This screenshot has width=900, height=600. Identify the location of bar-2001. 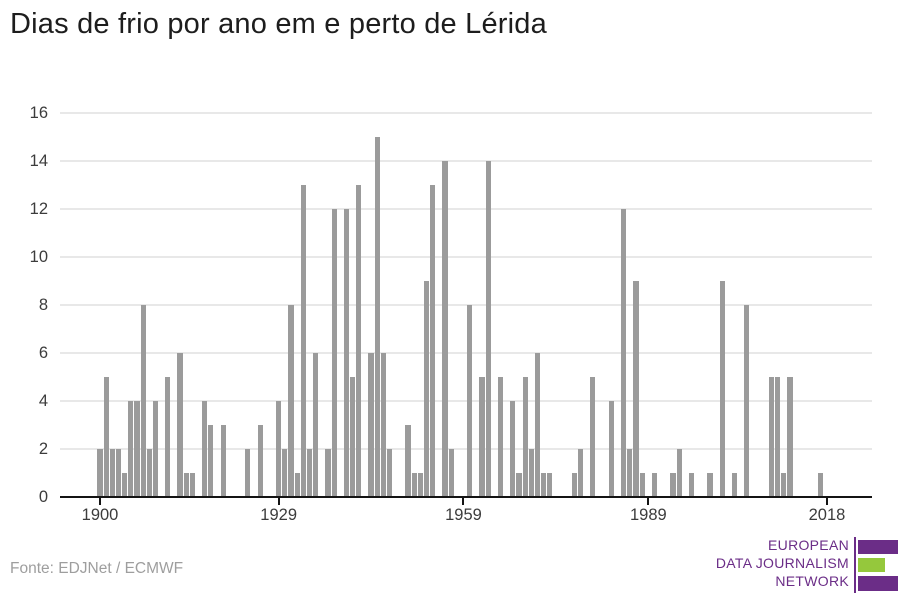
(722, 389).